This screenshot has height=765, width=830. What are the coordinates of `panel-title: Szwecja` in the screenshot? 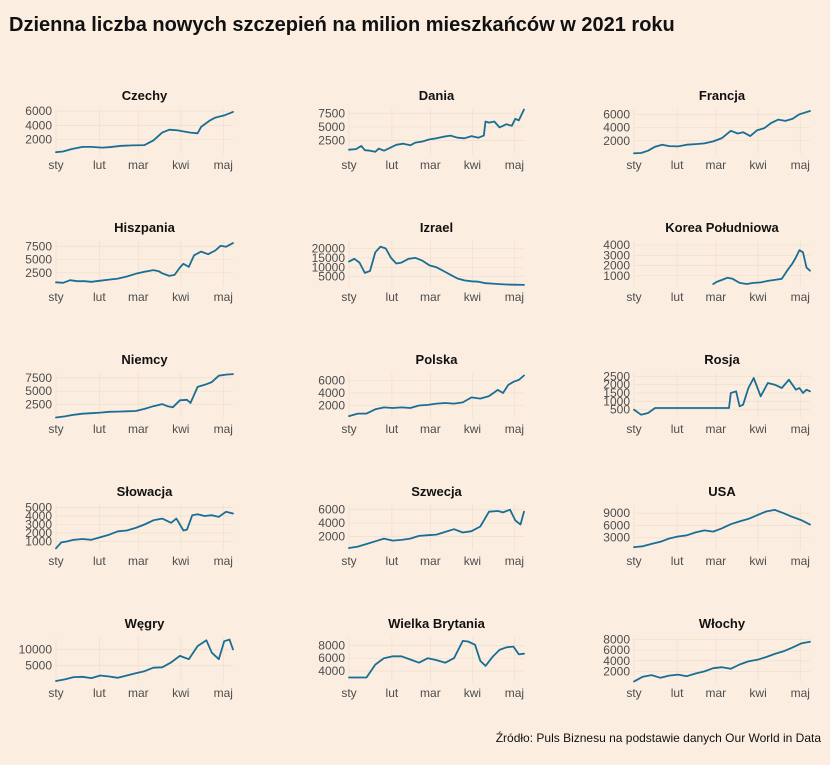 It's located at (436, 491).